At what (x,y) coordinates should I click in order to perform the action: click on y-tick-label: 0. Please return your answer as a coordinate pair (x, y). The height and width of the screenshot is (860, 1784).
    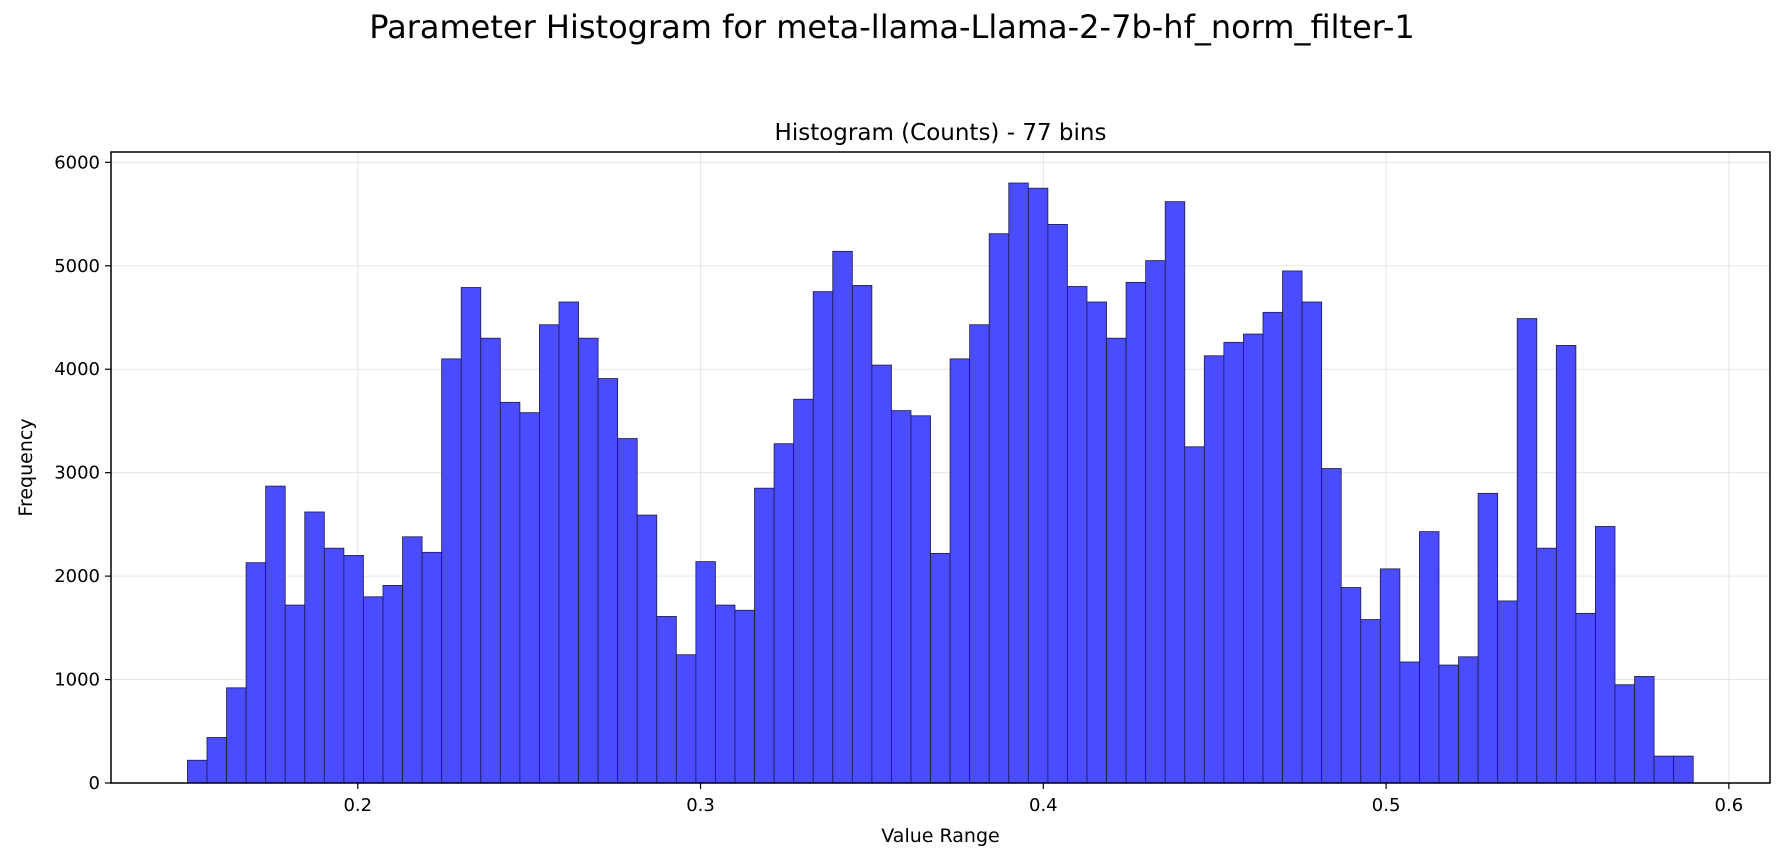
    Looking at the image, I should click on (94, 783).